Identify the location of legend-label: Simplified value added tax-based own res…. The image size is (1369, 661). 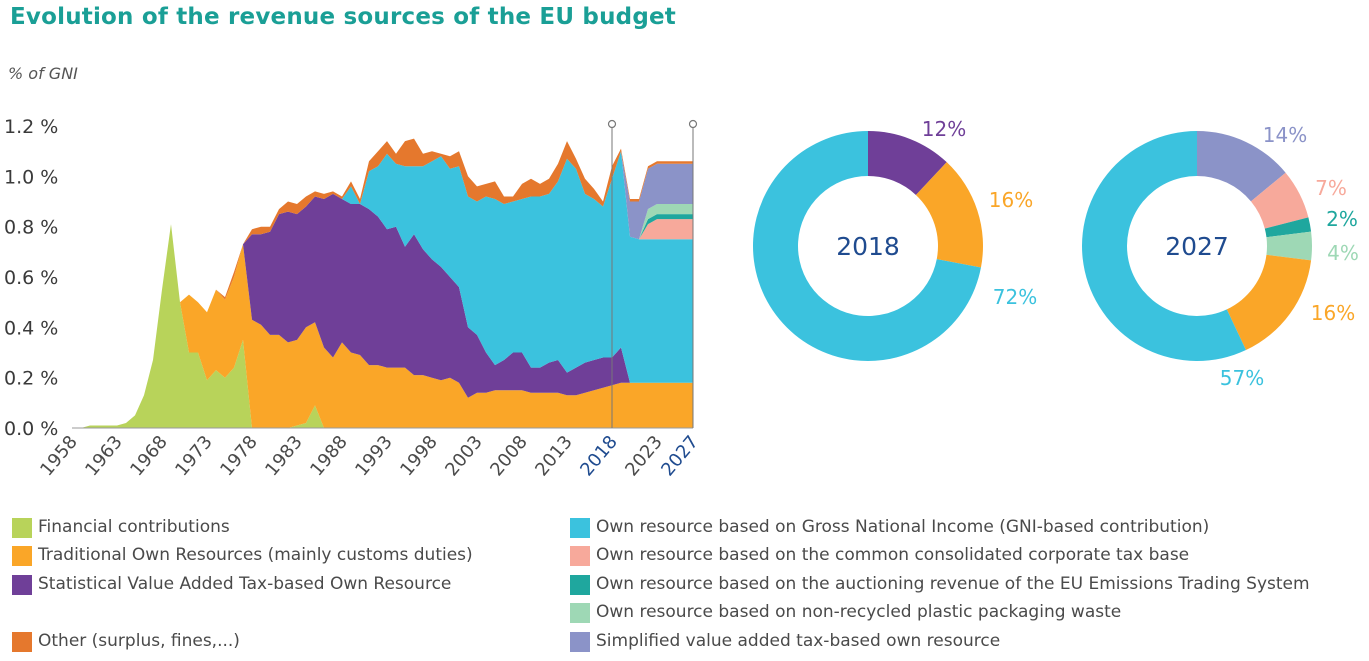
(798, 641).